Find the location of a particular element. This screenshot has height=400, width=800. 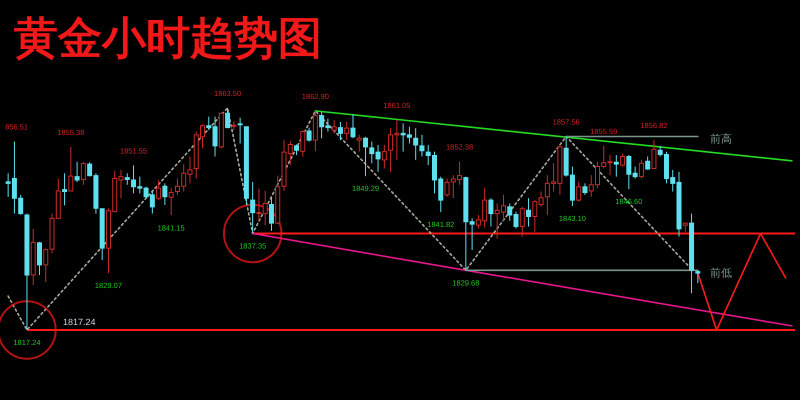

series-label: 前低 is located at coordinates (721, 273).